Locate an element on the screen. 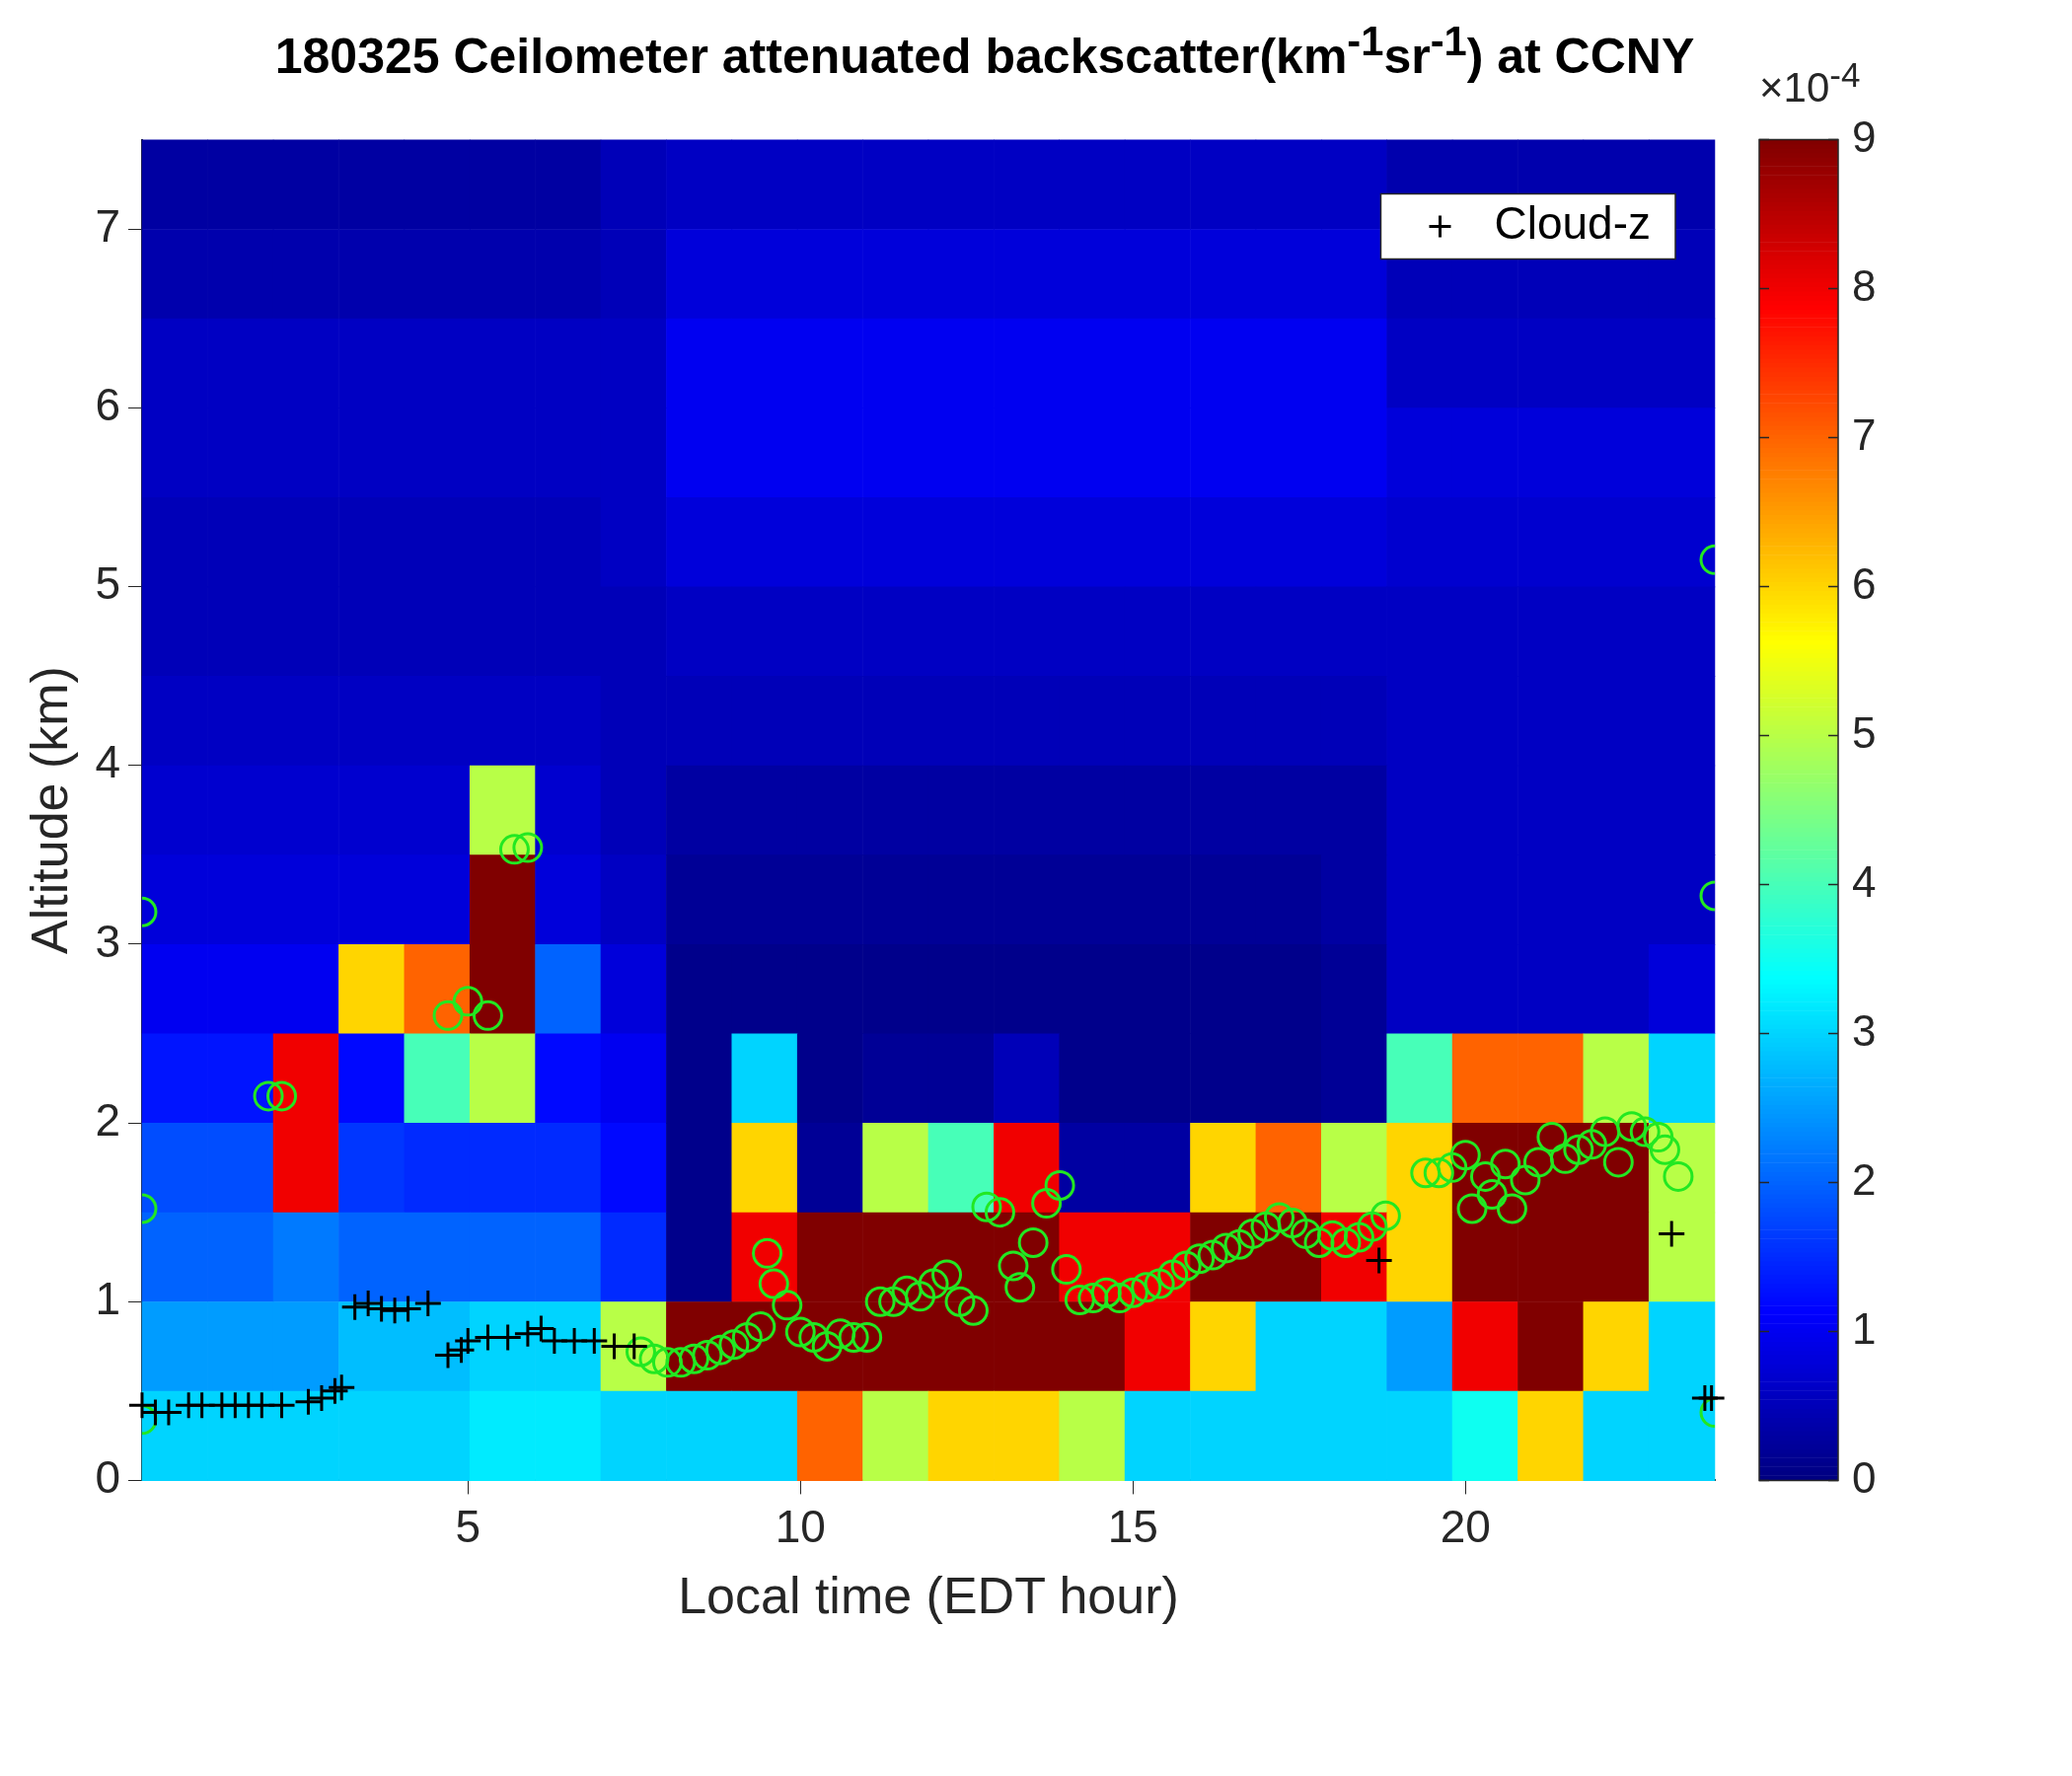  color-bar-label: 6 is located at coordinates (1865, 583).